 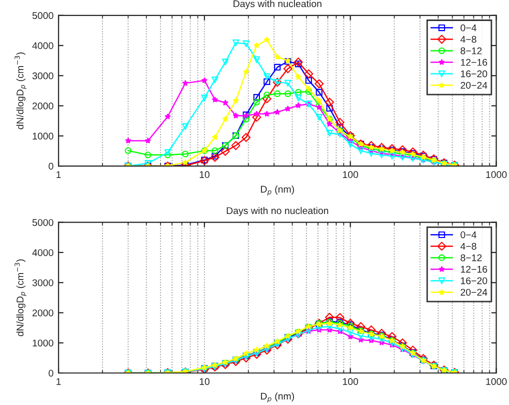 I want to click on chart-title: Days with no nucleation, so click(x=277, y=211).